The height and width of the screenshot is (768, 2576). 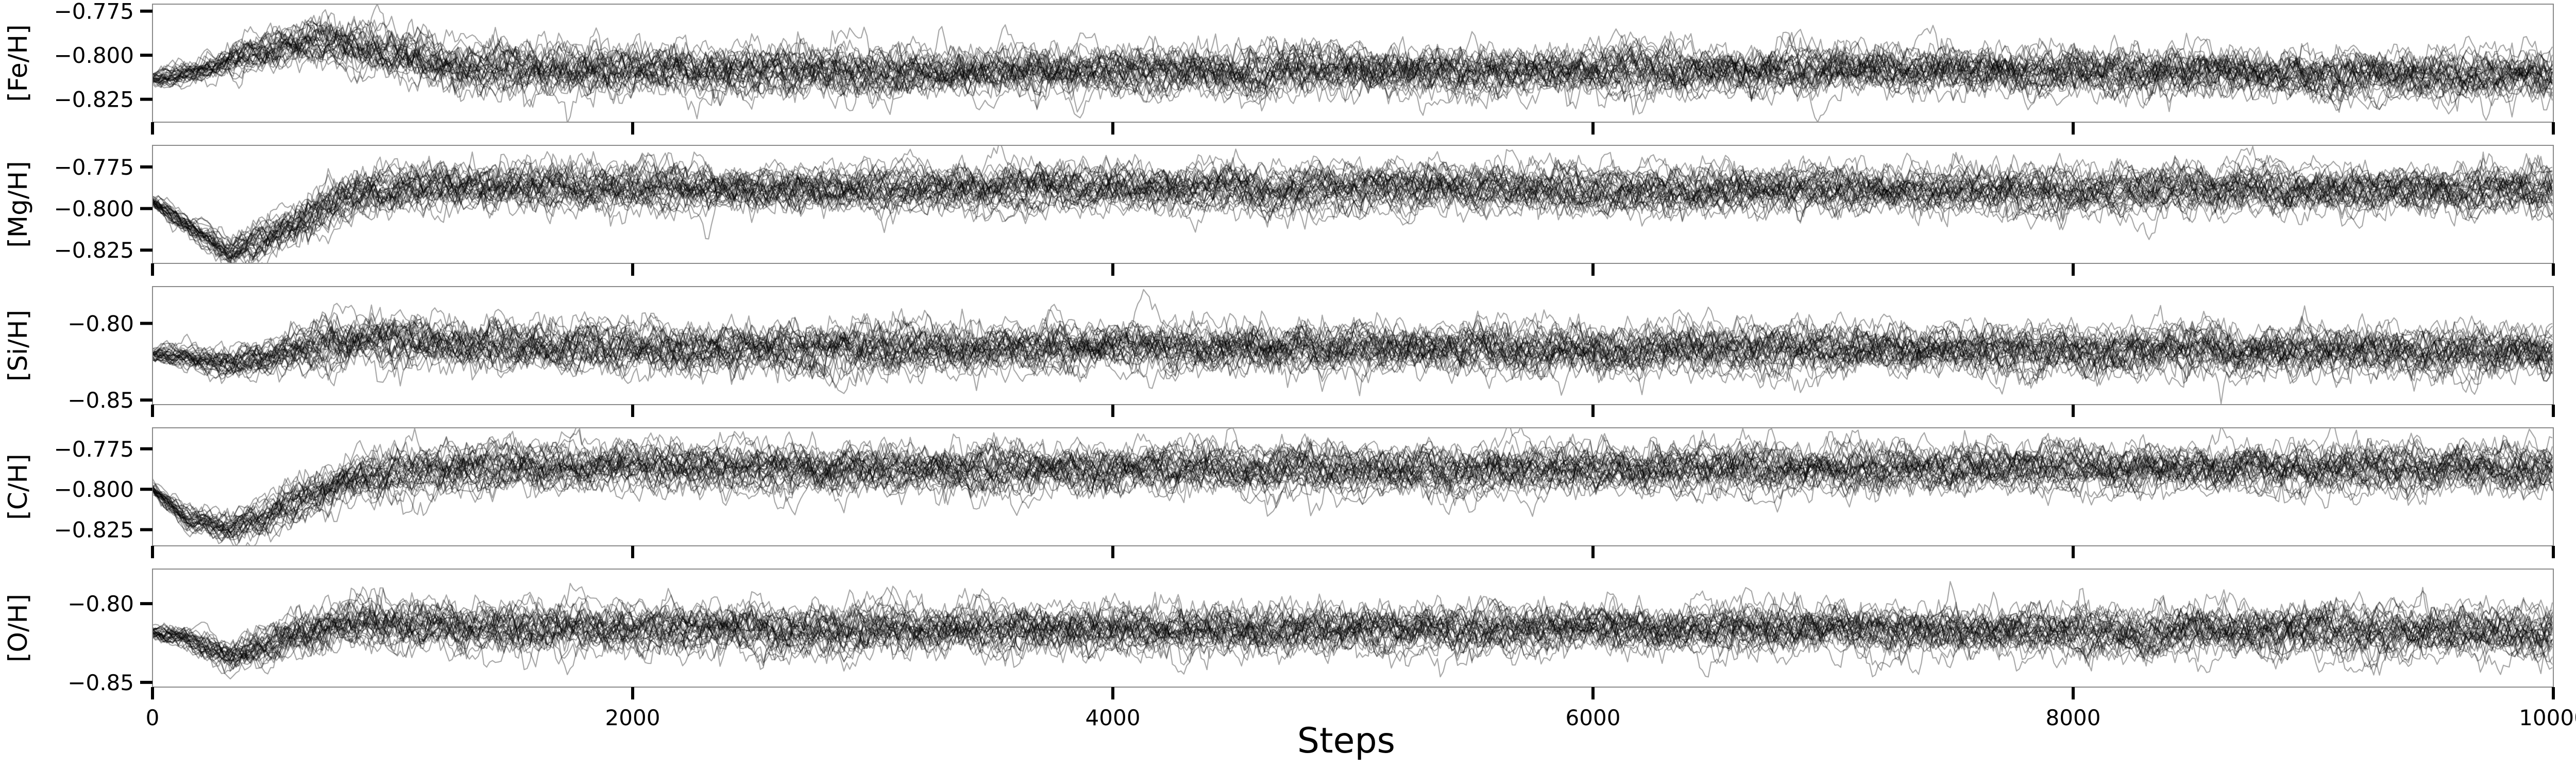 What do you see at coordinates (18, 628) in the screenshot?
I see `y-axis-label: [O/H]` at bounding box center [18, 628].